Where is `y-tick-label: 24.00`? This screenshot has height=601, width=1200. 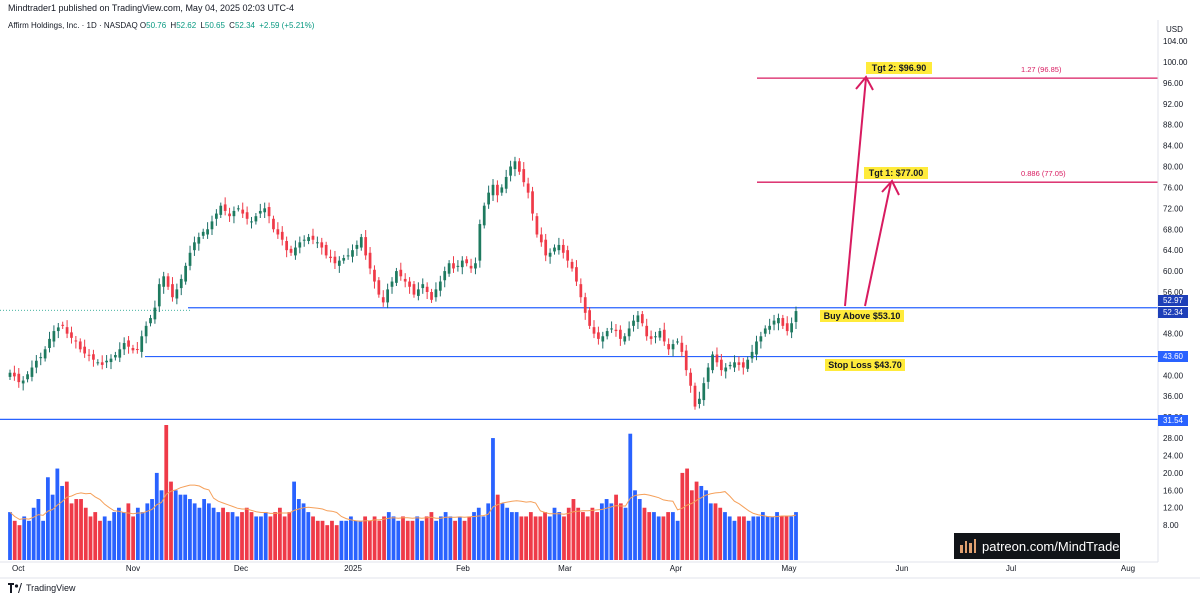
y-tick-label: 24.00 is located at coordinates (1173, 455).